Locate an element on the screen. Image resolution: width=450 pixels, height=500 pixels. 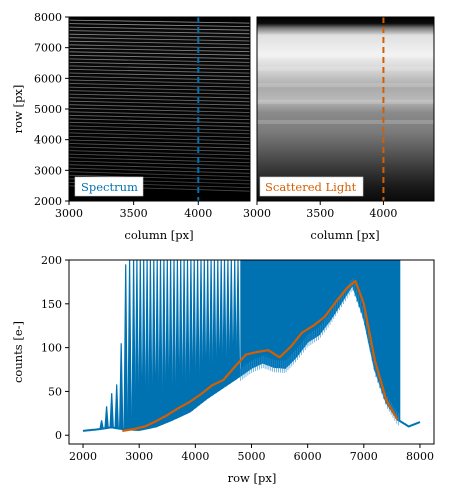
y-tick-label: 5000 is located at coordinates (48, 109).